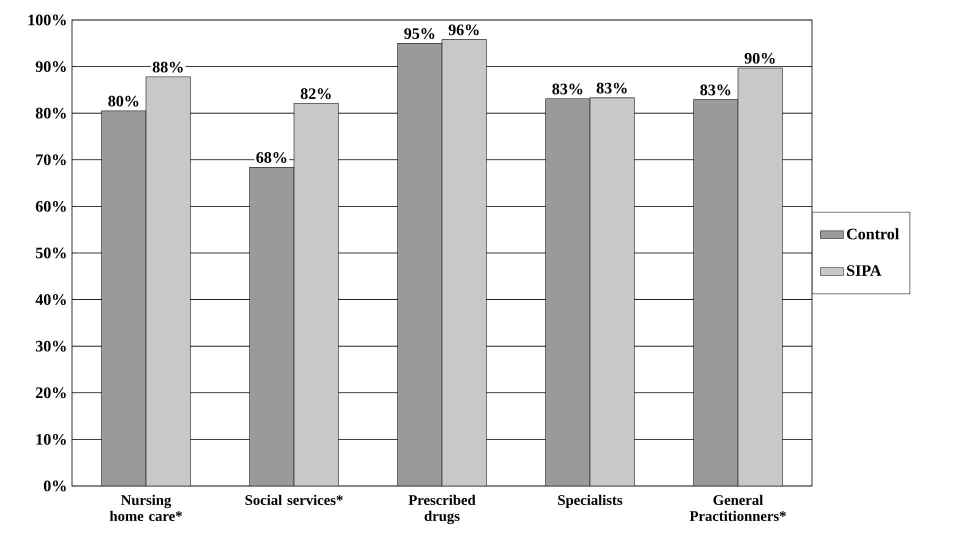 This screenshot has height=538, width=954. What do you see at coordinates (51, 206) in the screenshot?
I see `y-tick-label: 60%` at bounding box center [51, 206].